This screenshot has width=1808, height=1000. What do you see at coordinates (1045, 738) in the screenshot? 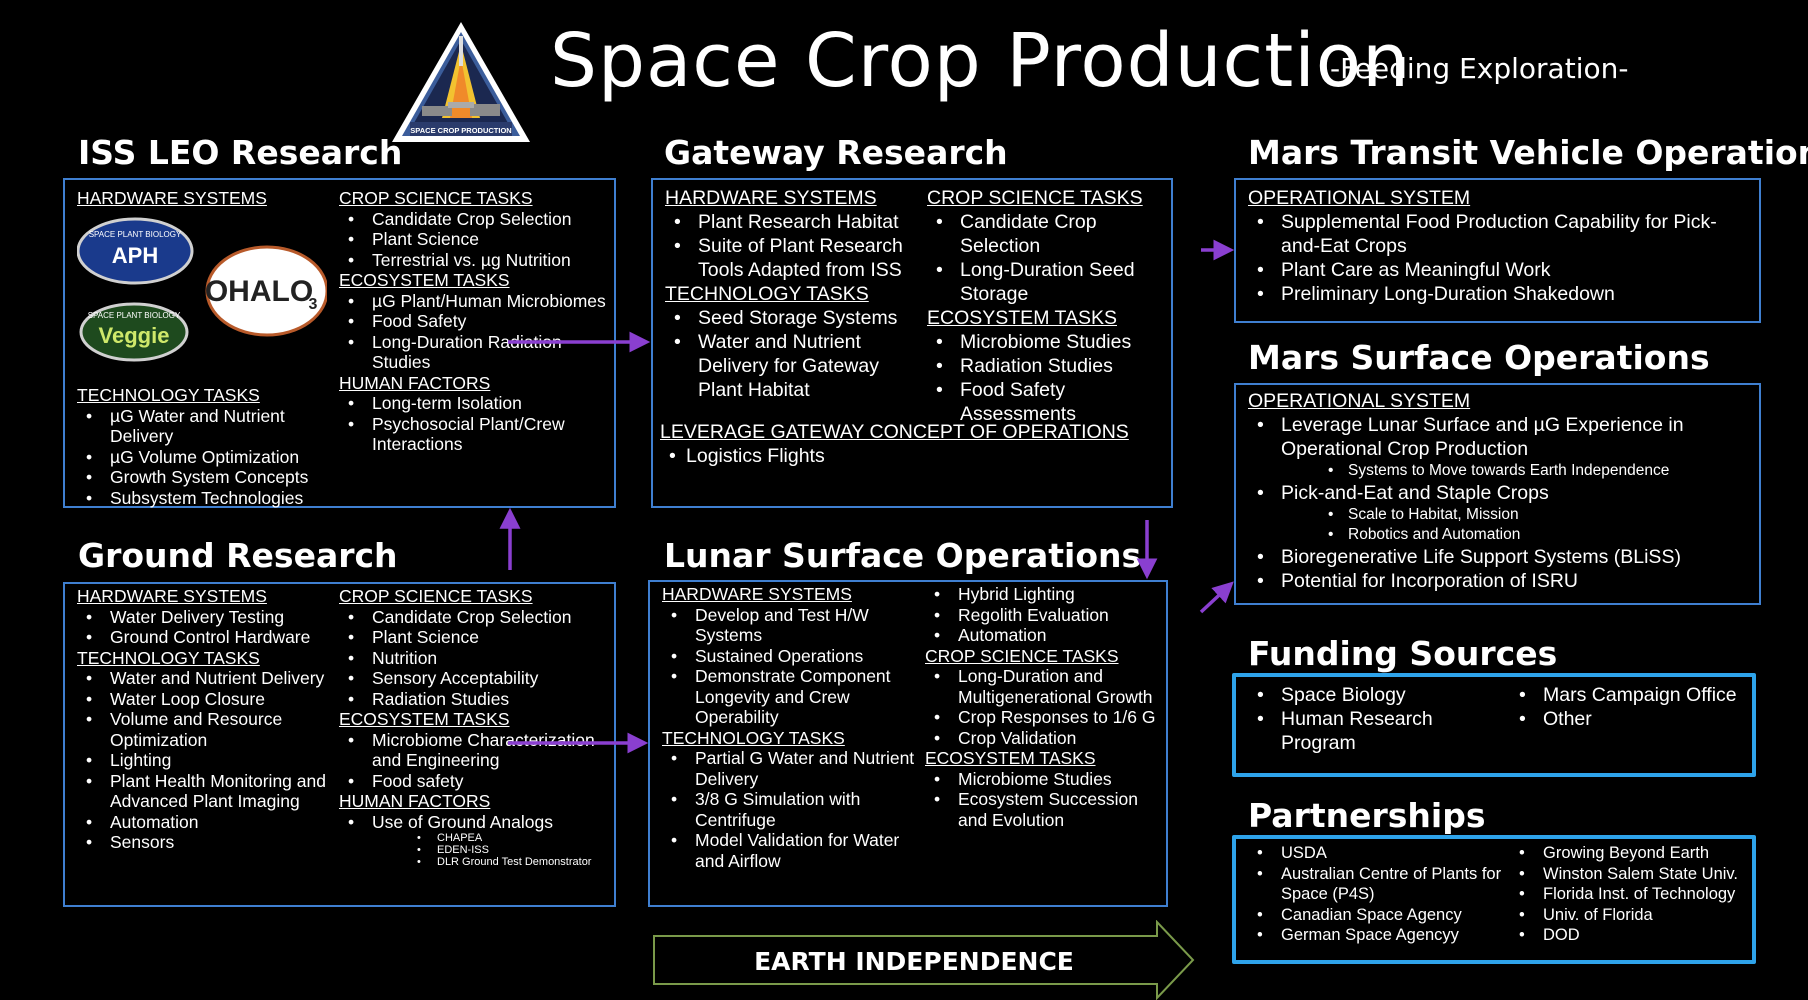
I see `list-item: Crop Validation` at bounding box center [1045, 738].